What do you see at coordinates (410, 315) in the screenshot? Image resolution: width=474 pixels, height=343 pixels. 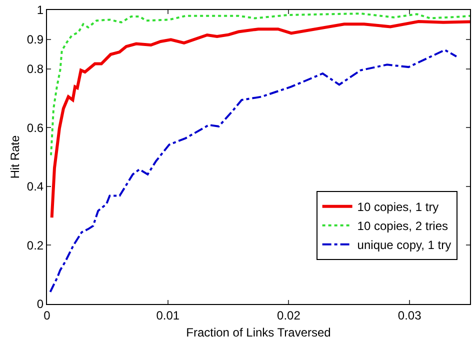 I see `x-tick-label: 0.03` at bounding box center [410, 315].